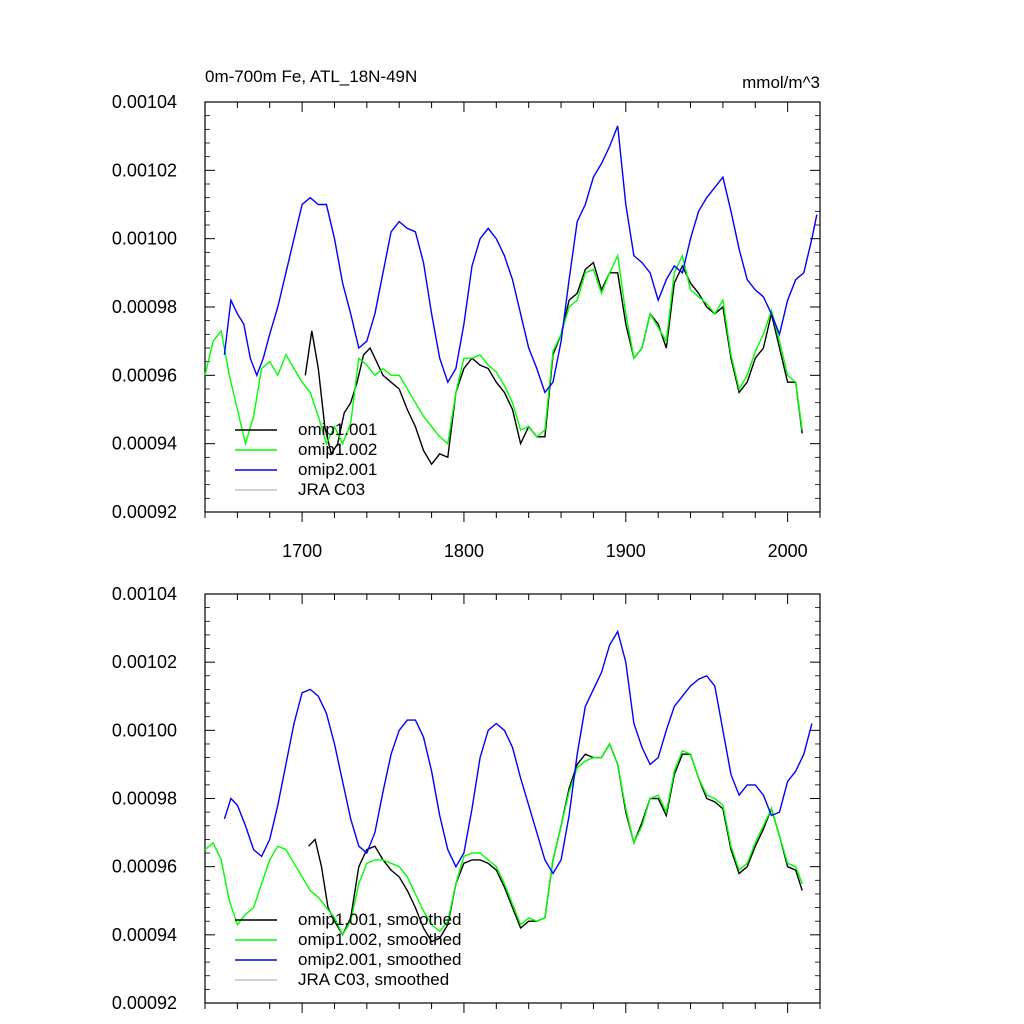  I want to click on legend-entry: omip1.001, so click(337, 429).